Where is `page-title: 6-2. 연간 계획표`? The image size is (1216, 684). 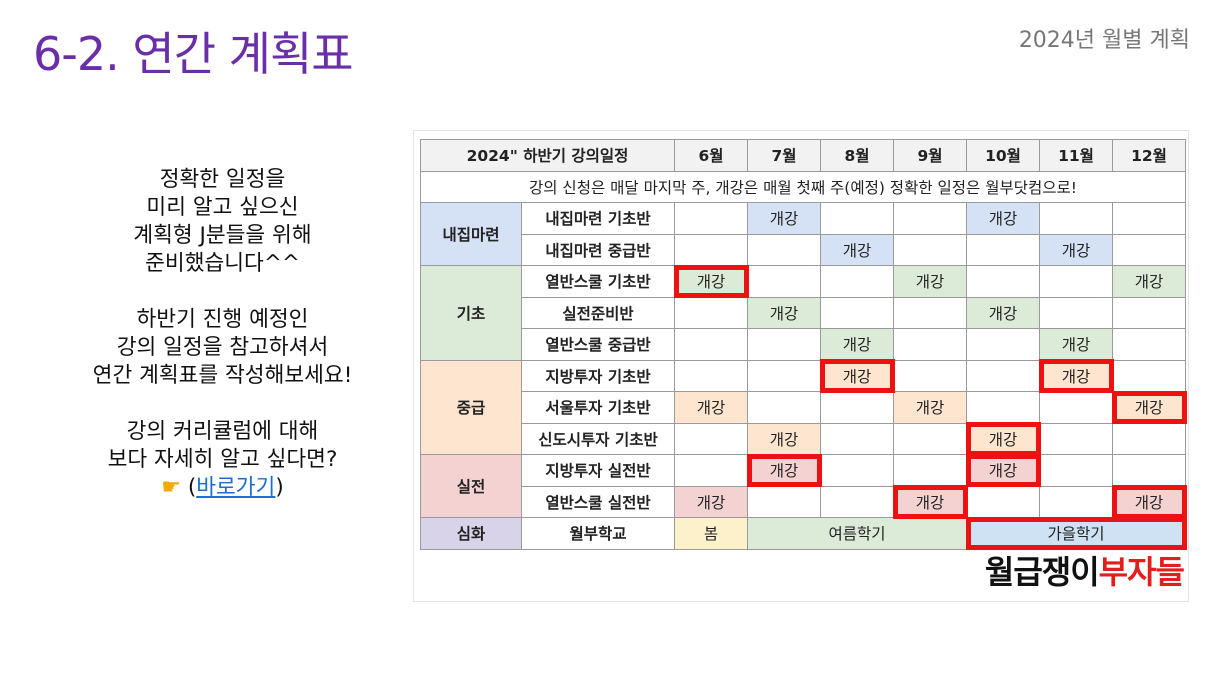
page-title: 6-2. 연간 계획표 is located at coordinates (193, 54).